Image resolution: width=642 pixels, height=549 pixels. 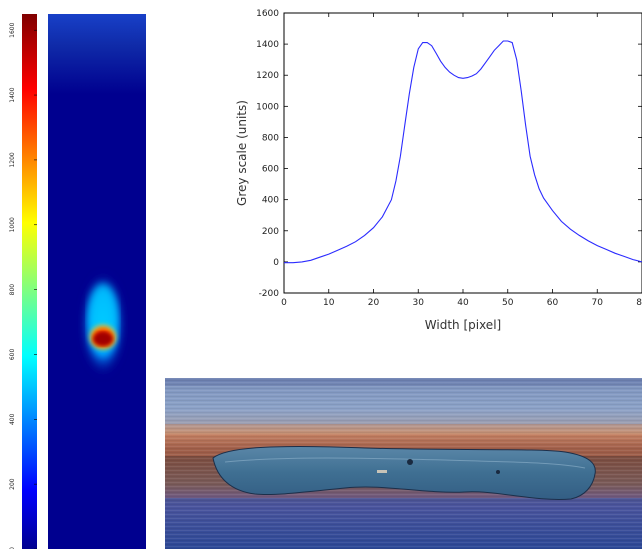 I want to click on micrograph-artifact, so click(x=382, y=471).